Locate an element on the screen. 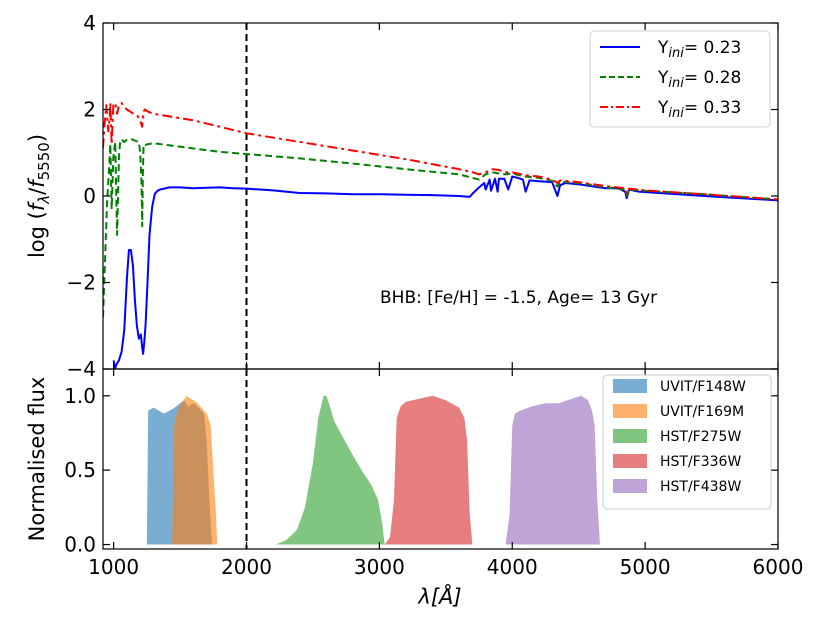 This screenshot has width=830, height=625. top-y-axis-label: log (fλ/f5550) is located at coordinates (39, 196).